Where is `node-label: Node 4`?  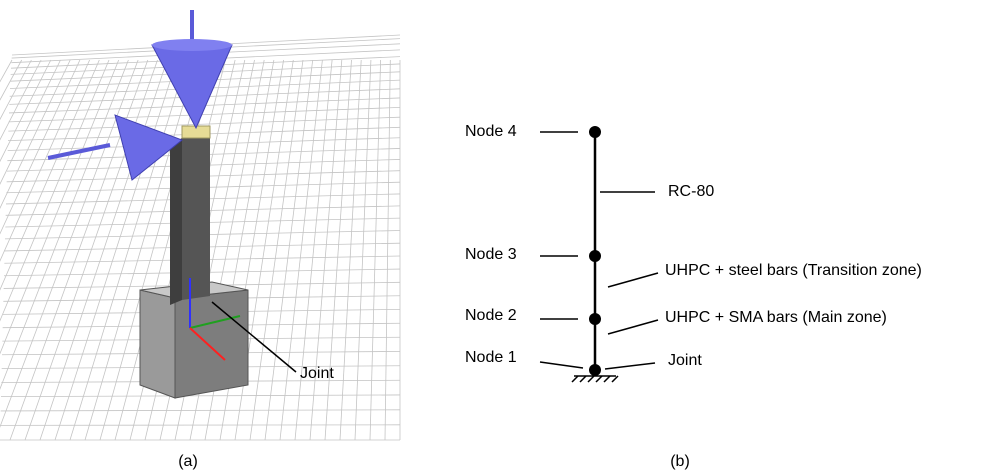
node-label: Node 4 is located at coordinates (491, 131).